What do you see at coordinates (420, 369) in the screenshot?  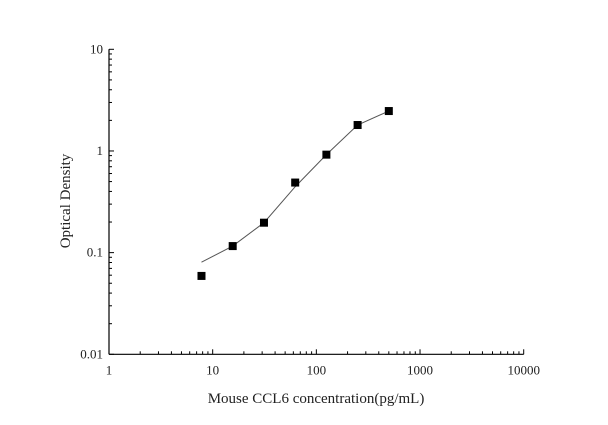 I see `x-tick-label: 1000` at bounding box center [420, 369].